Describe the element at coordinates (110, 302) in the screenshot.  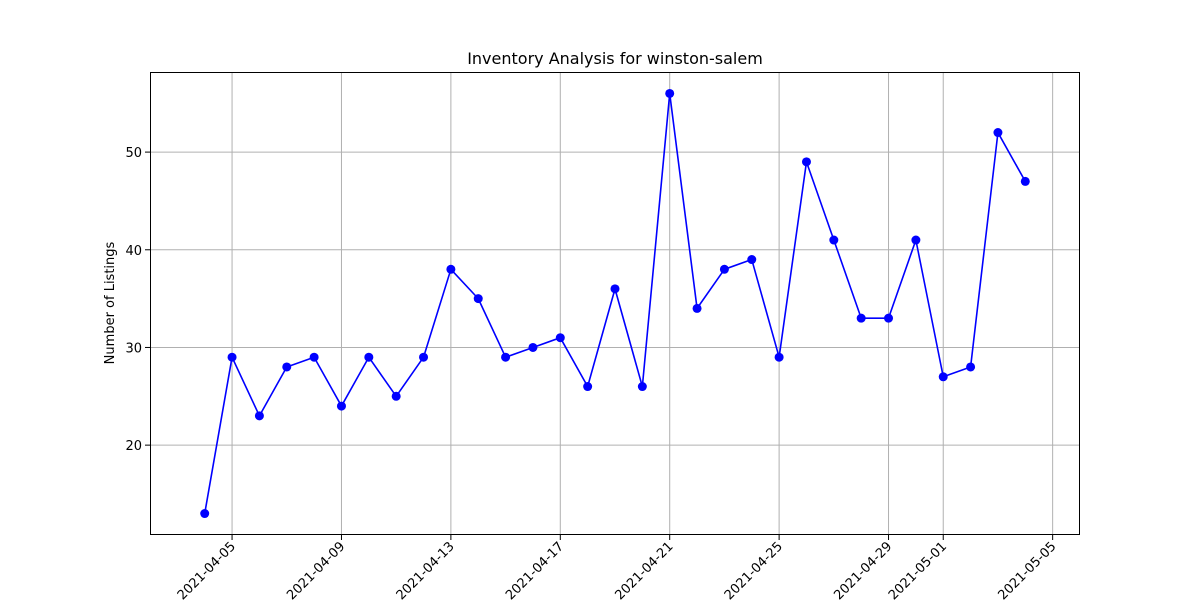
I see `y-axis-label: Number of Listings` at that location.